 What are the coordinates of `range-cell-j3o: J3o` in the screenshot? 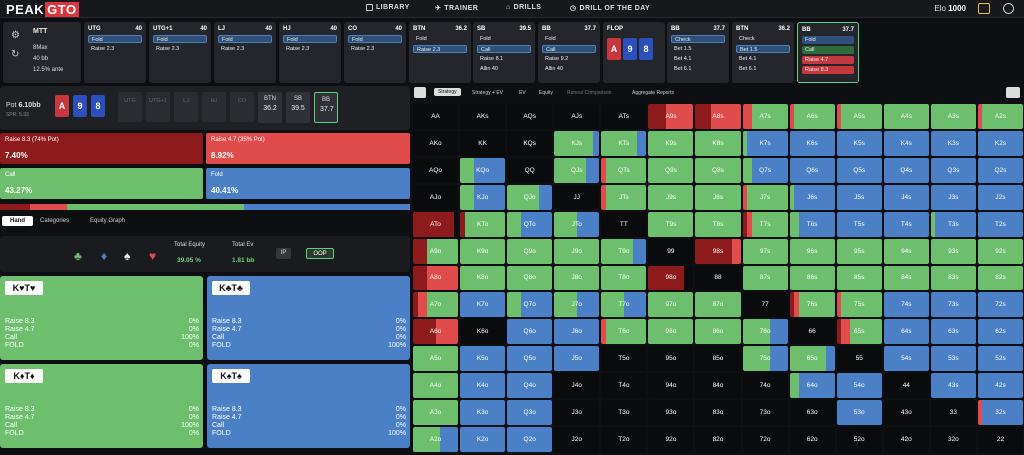 It's located at (577, 413).